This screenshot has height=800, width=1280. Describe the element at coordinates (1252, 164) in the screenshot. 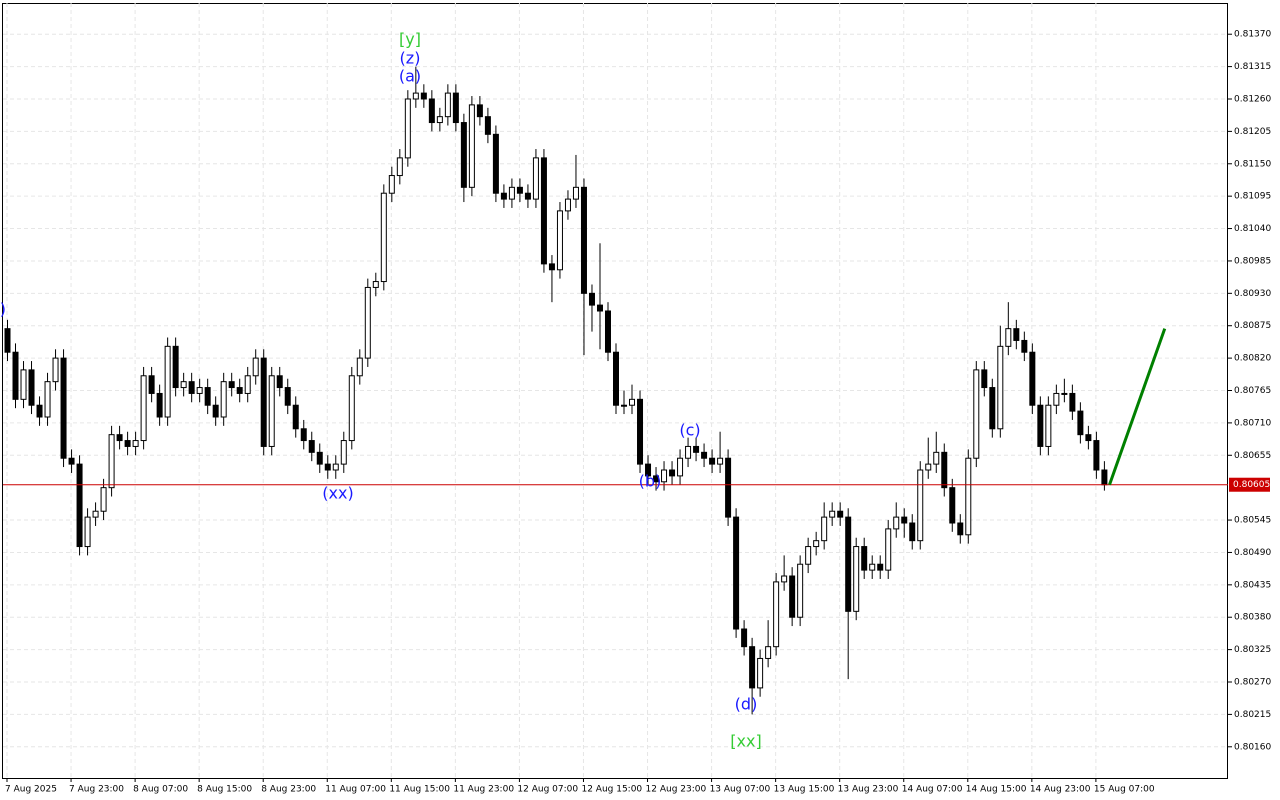

I see `y-tick-label: 0.81150` at that location.